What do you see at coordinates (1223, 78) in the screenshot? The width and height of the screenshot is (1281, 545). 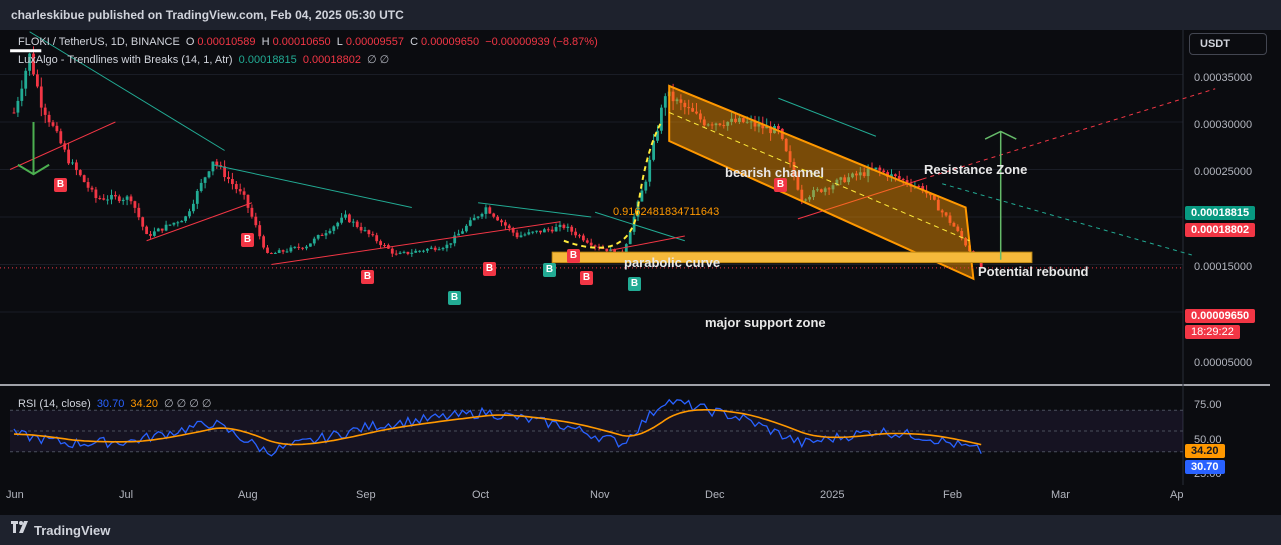 I see `price-tick: 0.00035000` at bounding box center [1223, 78].